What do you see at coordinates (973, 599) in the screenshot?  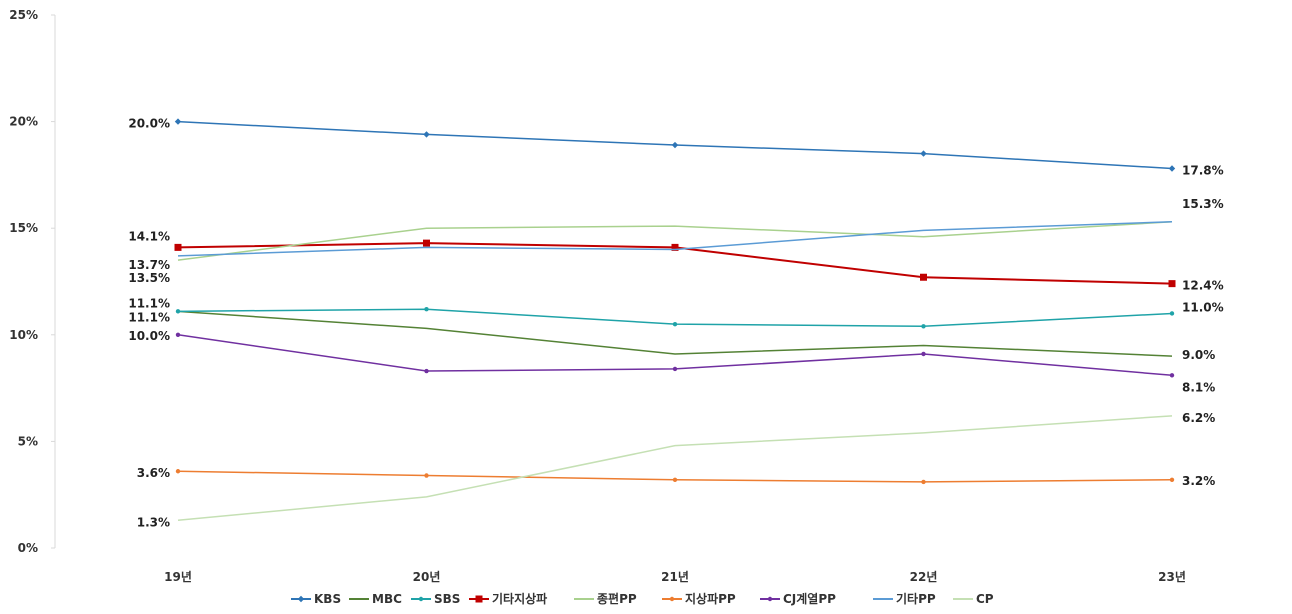 I see `legend-item: CP` at bounding box center [973, 599].